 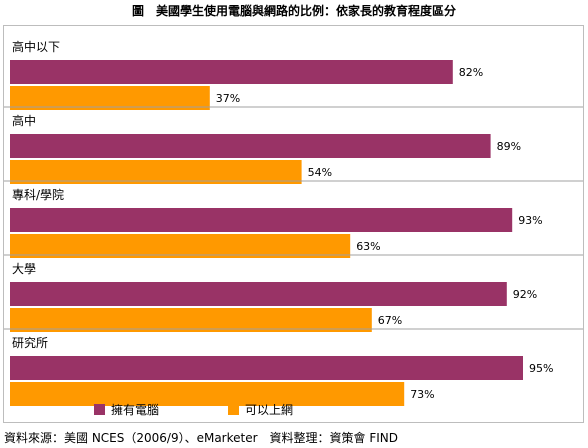 I want to click on category-label: 專科/學院, so click(x=38, y=195).